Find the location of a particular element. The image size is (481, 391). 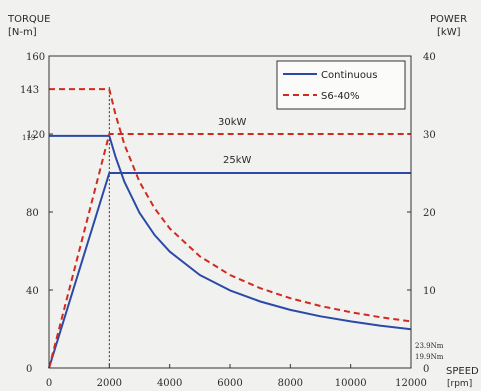

left-tick-label: 0 is located at coordinates (29, 369).